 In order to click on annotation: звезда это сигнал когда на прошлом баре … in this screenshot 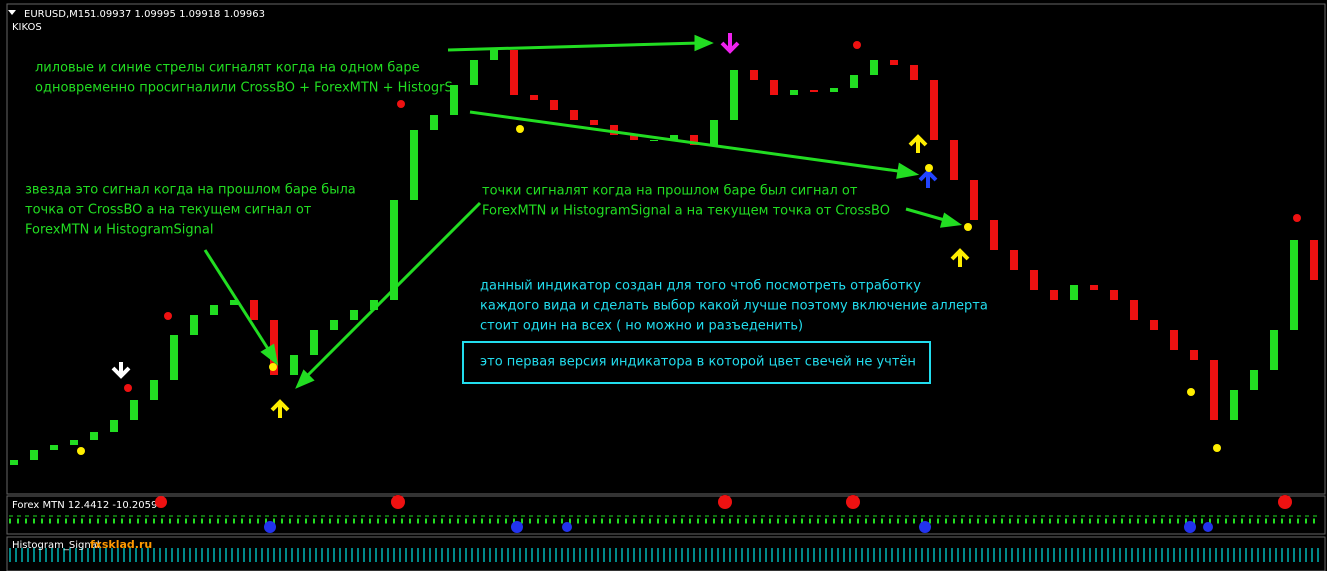, I will do `click(190, 190)`.